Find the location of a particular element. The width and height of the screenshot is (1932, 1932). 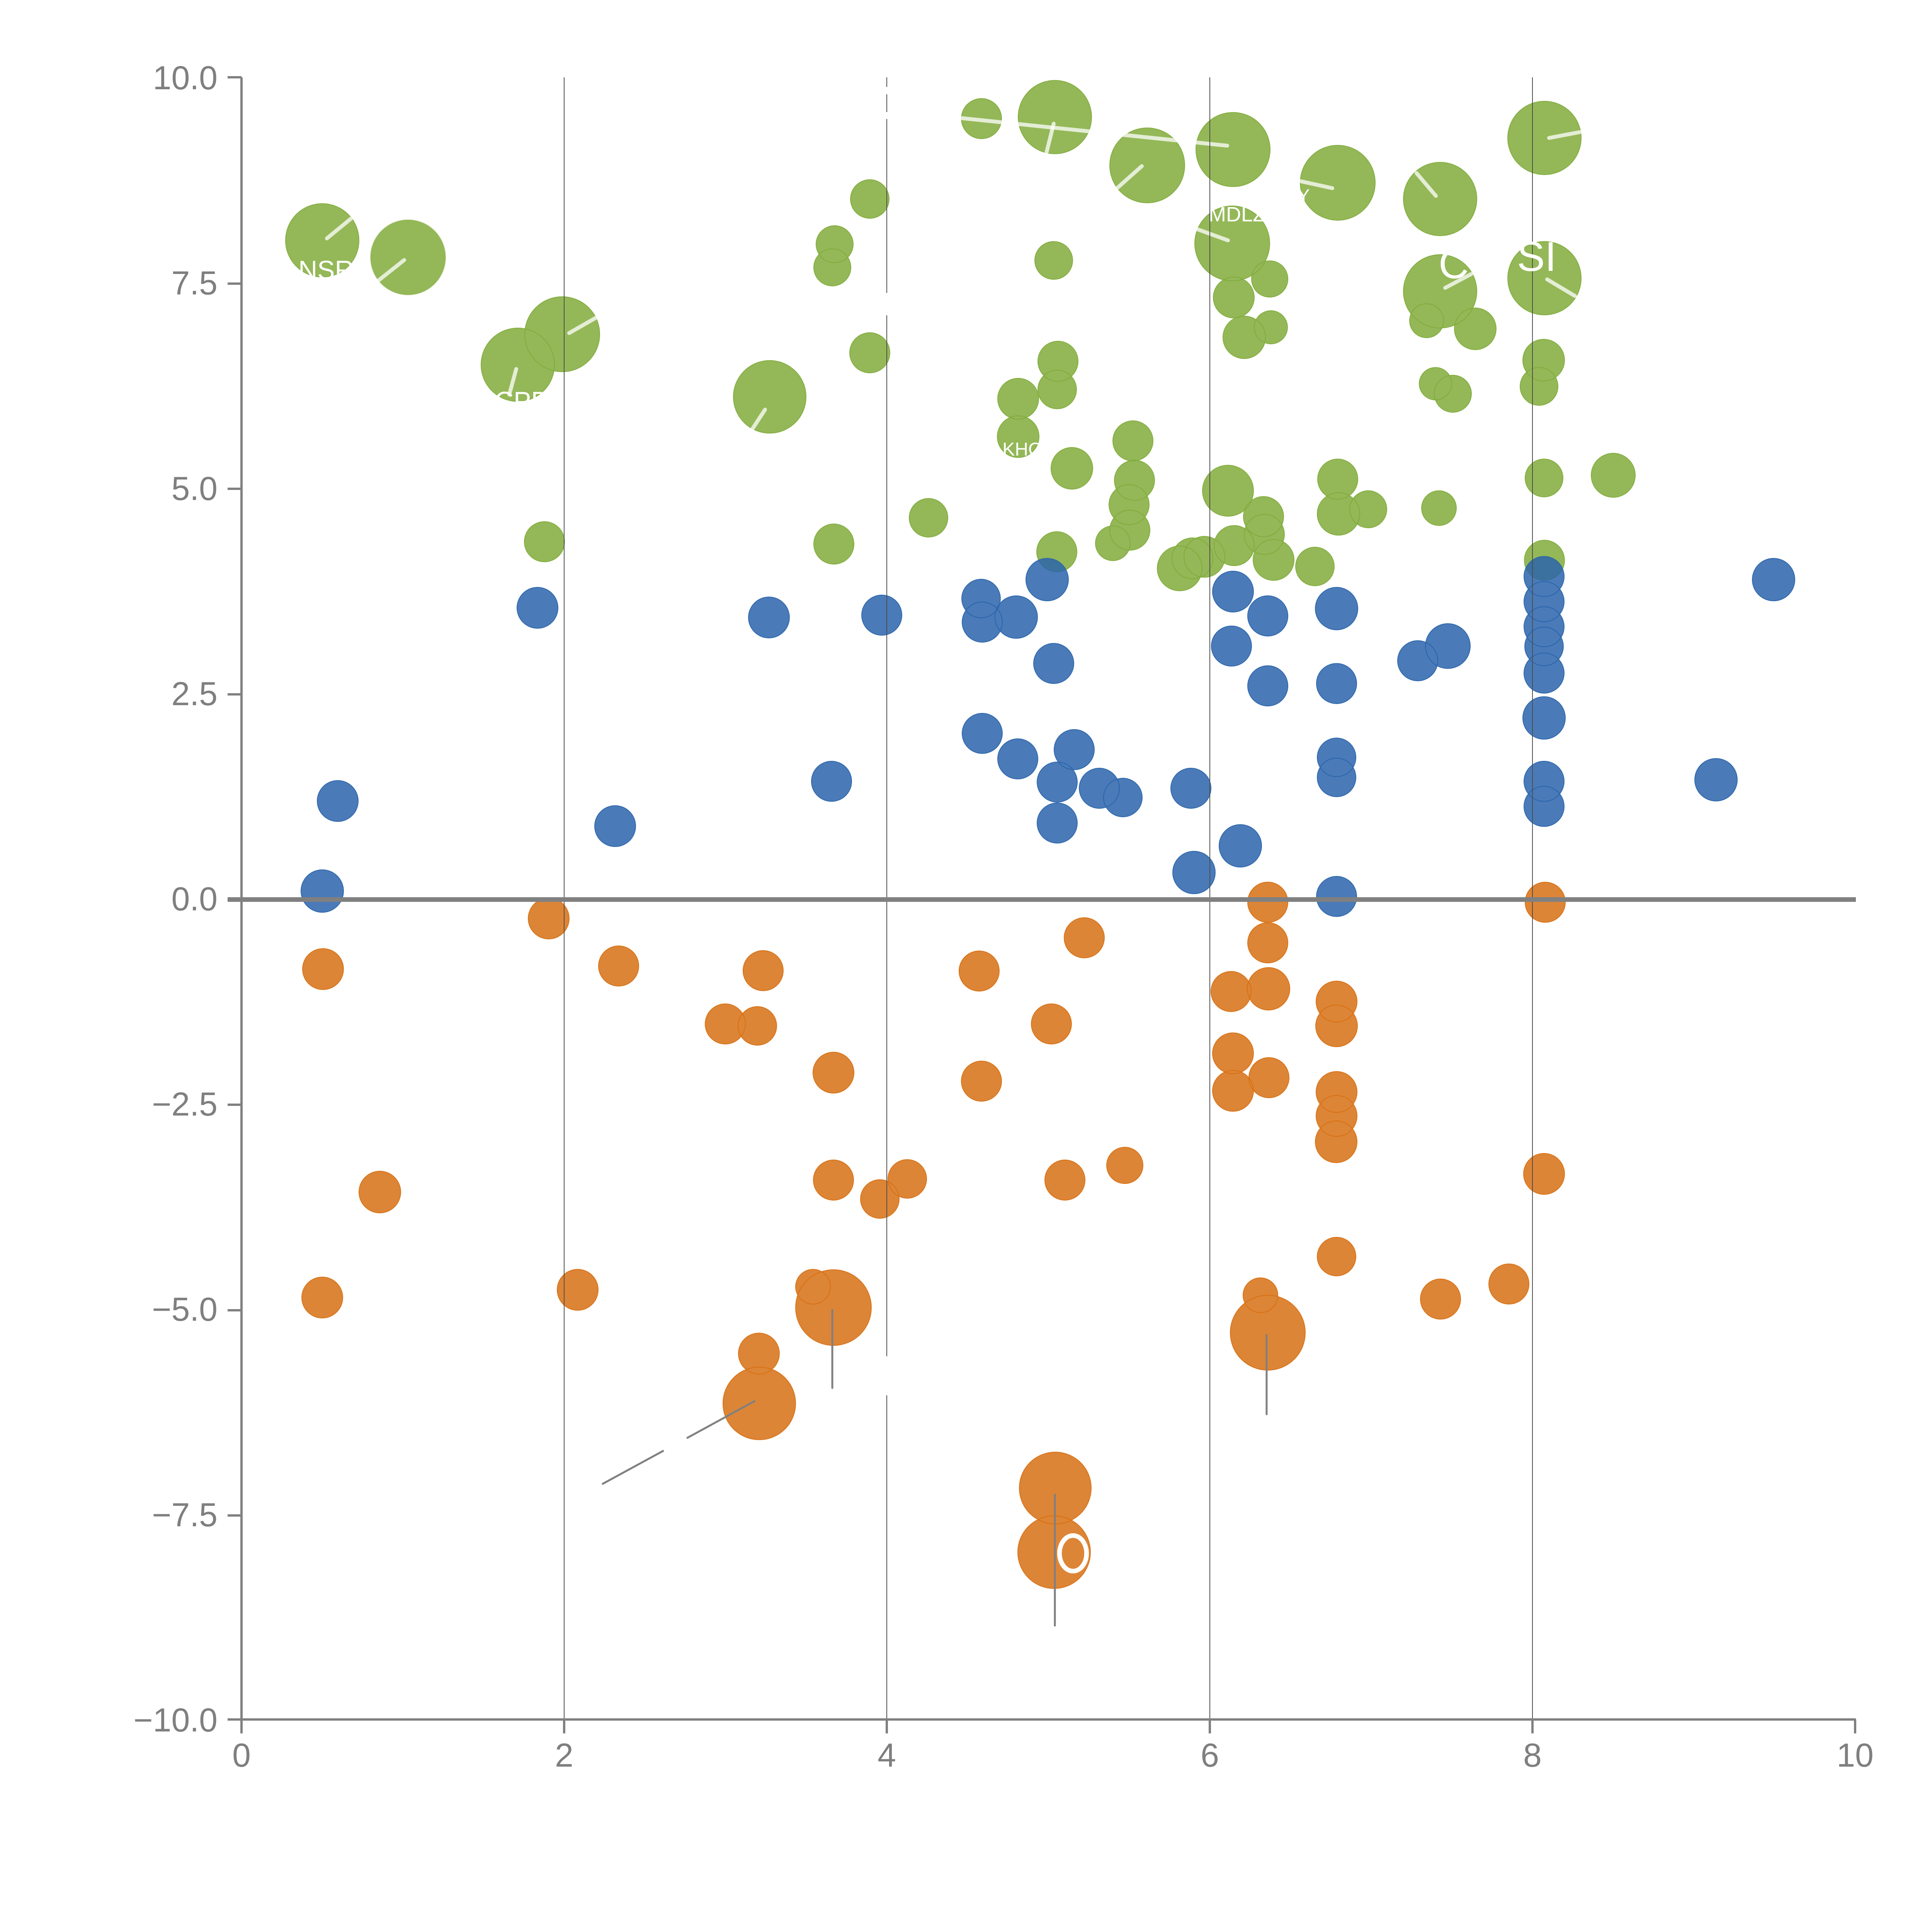

svg-text: 0.0 is located at coordinates (194, 900).